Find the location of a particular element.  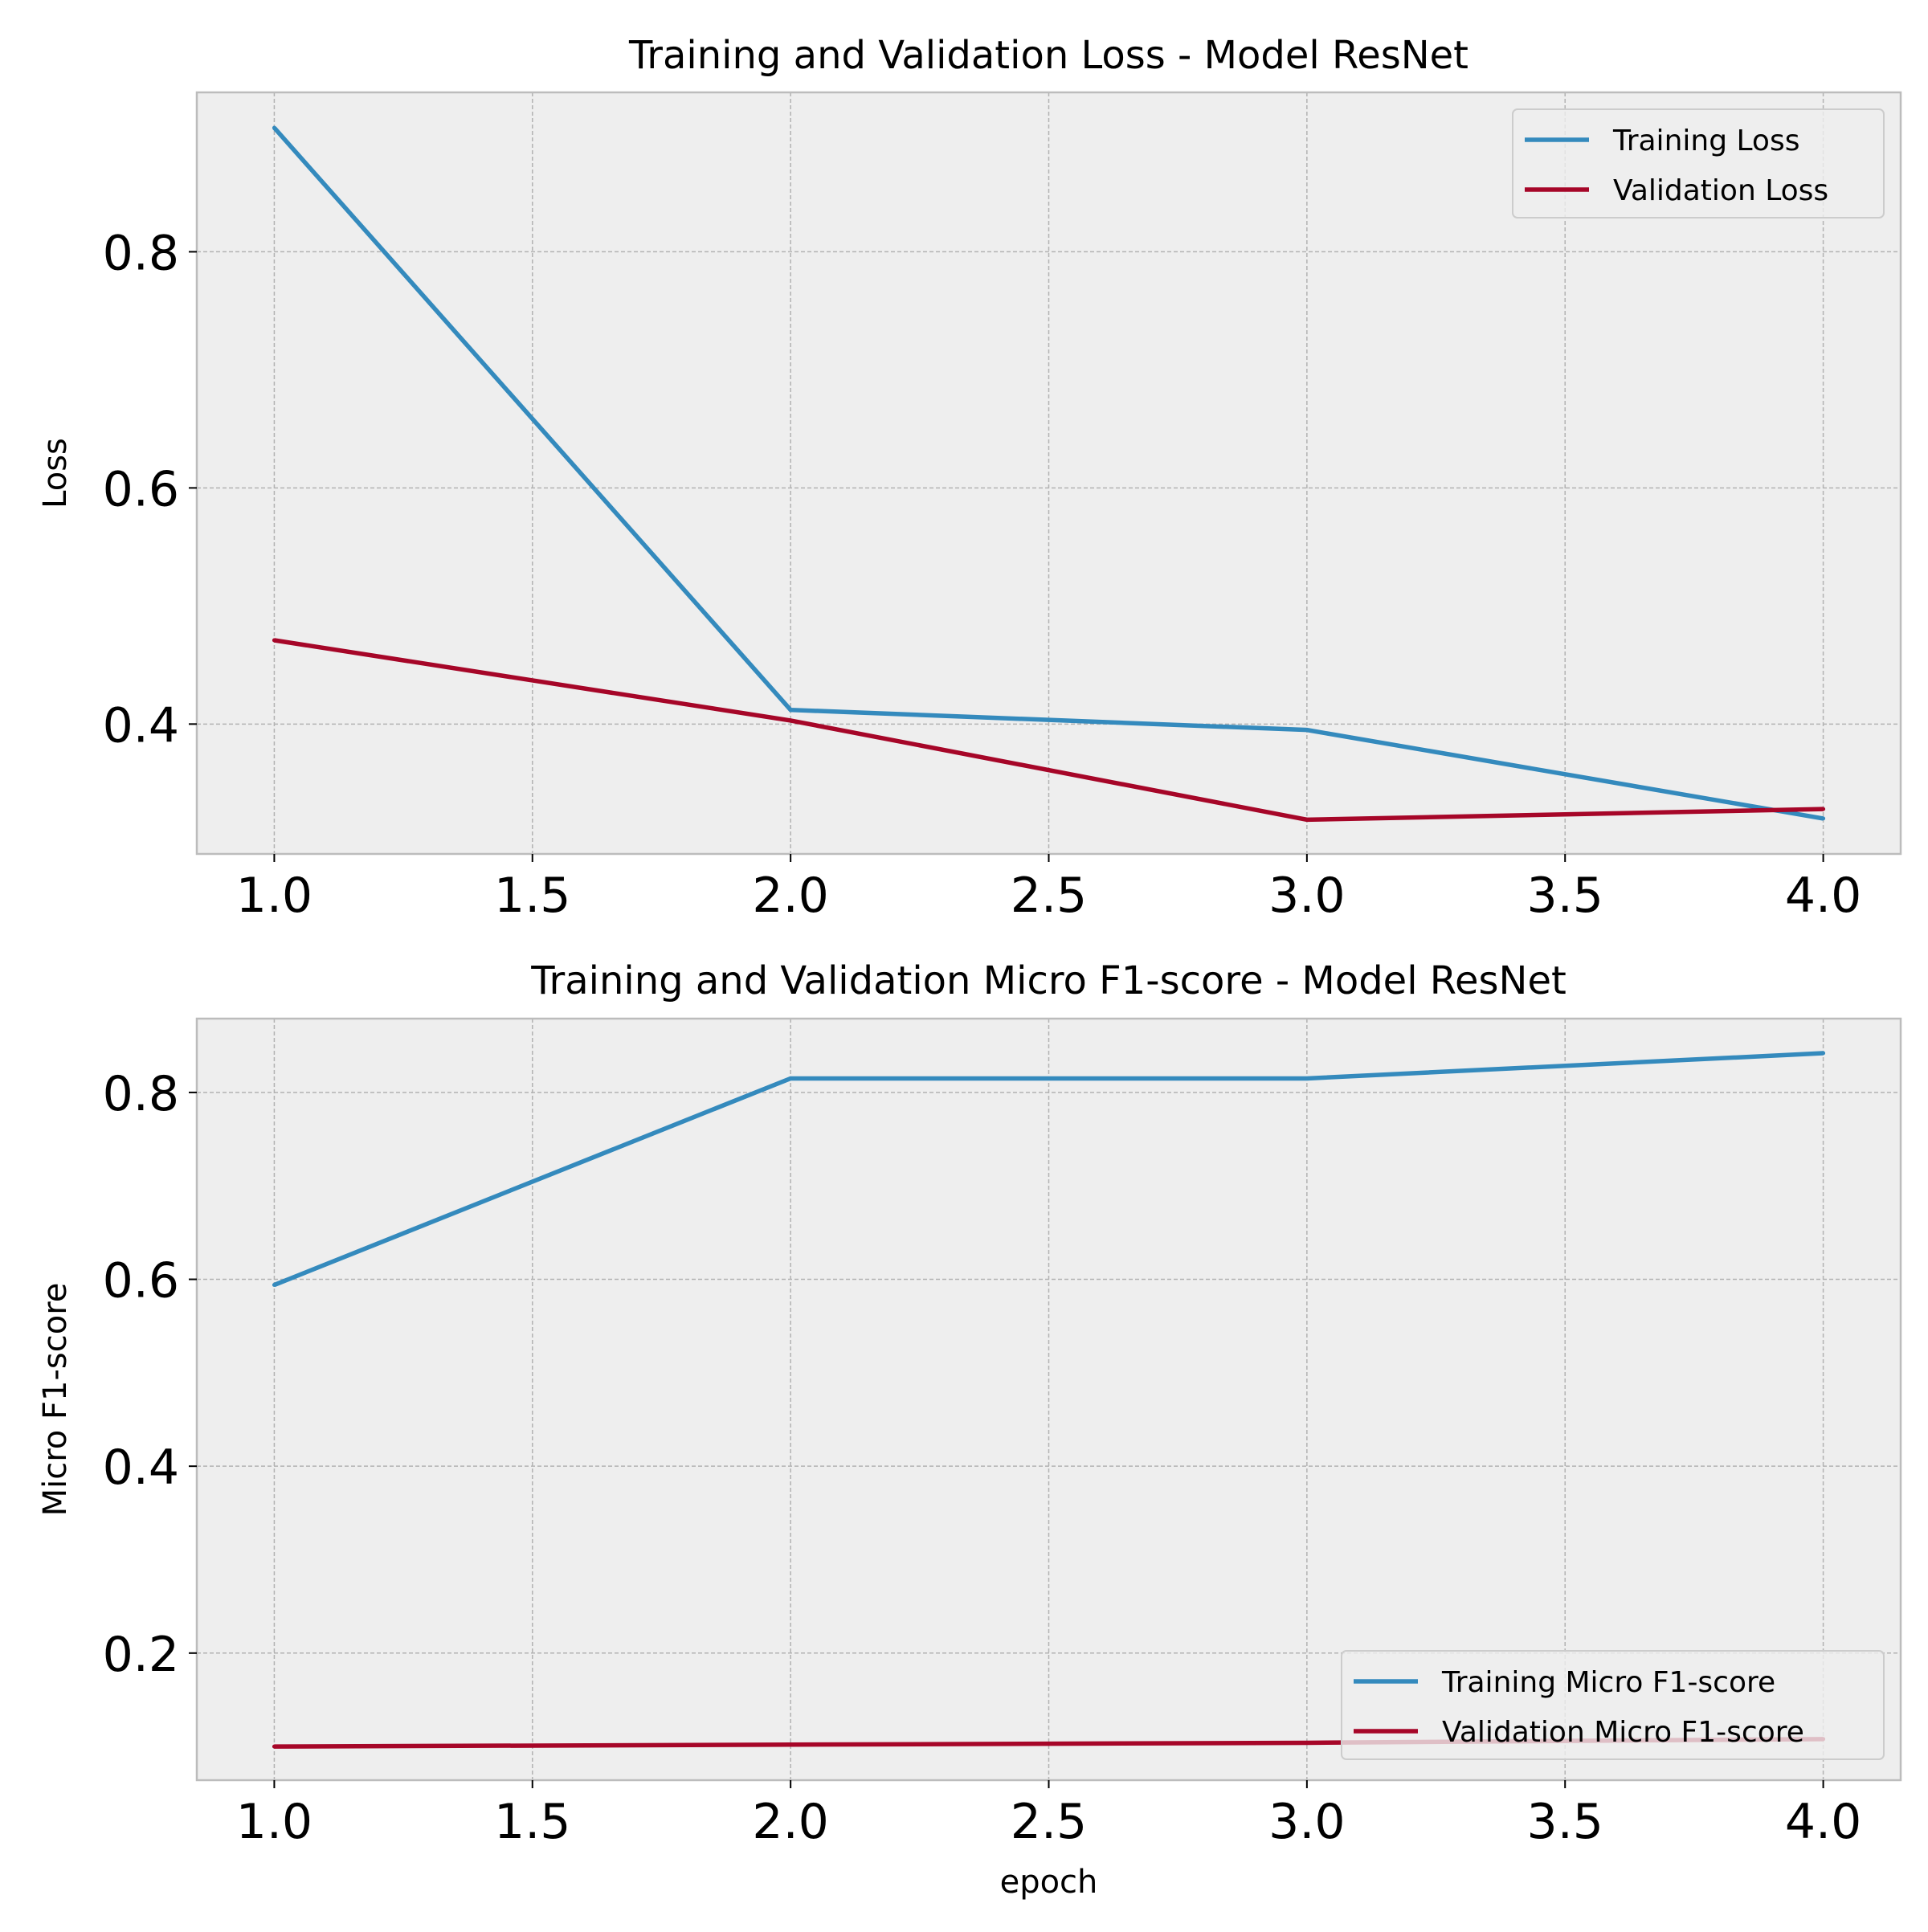

legend-entry: Validation Micro F1-score is located at coordinates (1623, 1732).